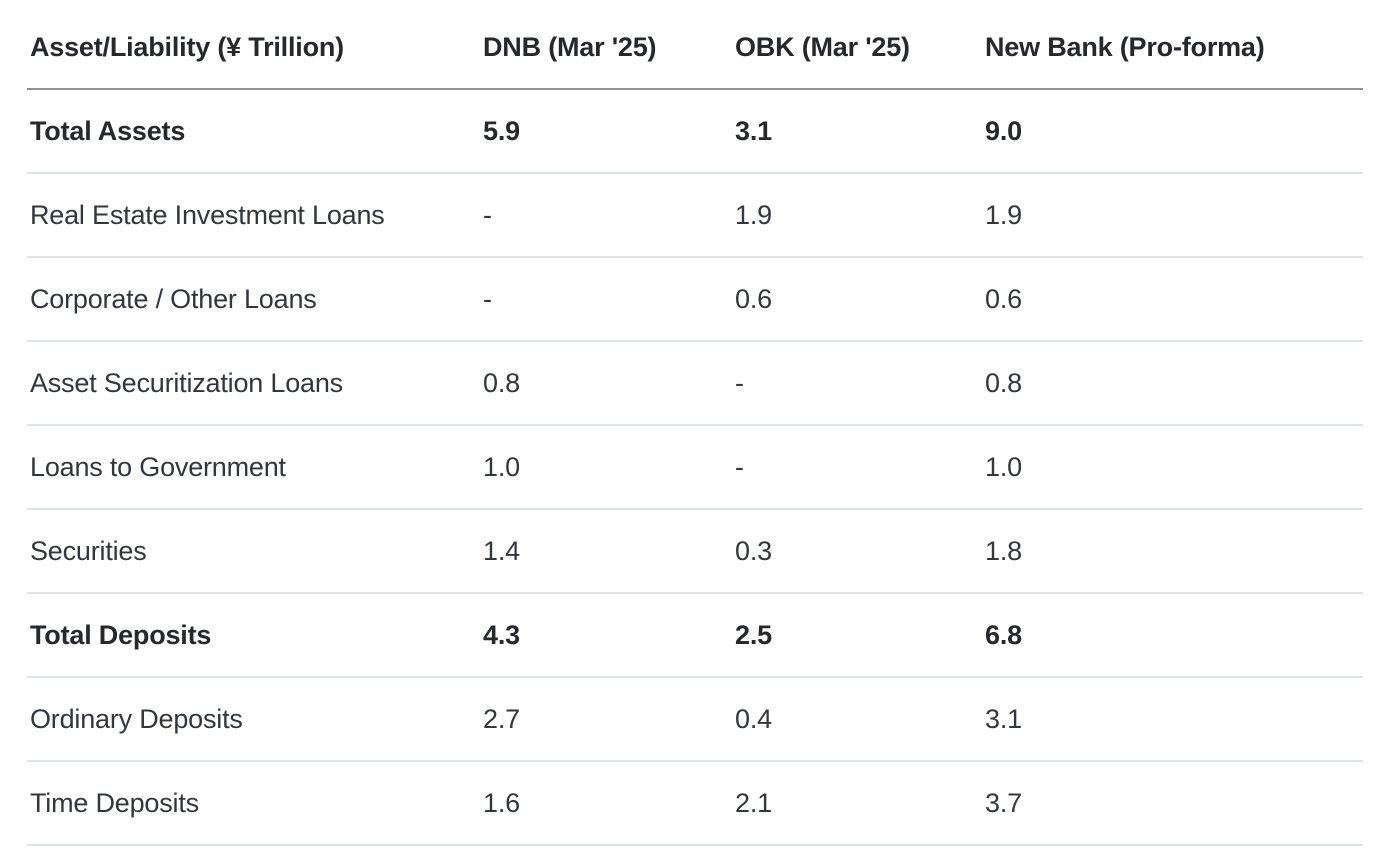 The height and width of the screenshot is (853, 1388). What do you see at coordinates (860, 635) in the screenshot?
I see `cell-value: 2.5` at bounding box center [860, 635].